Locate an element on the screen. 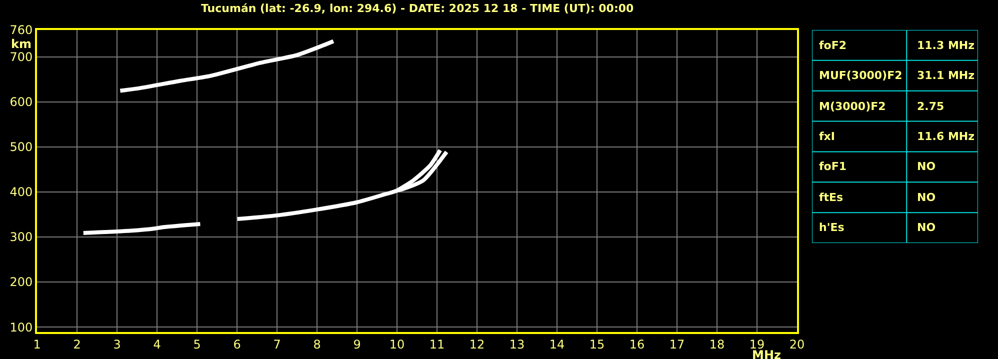 The image size is (998, 359). x-tick-label: 6 is located at coordinates (237, 344).